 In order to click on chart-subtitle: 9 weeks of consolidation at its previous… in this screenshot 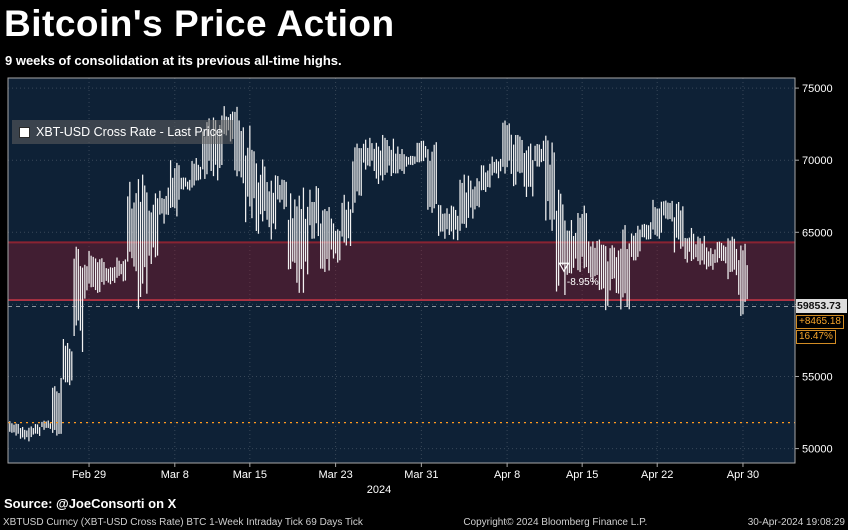, I will do `click(173, 60)`.